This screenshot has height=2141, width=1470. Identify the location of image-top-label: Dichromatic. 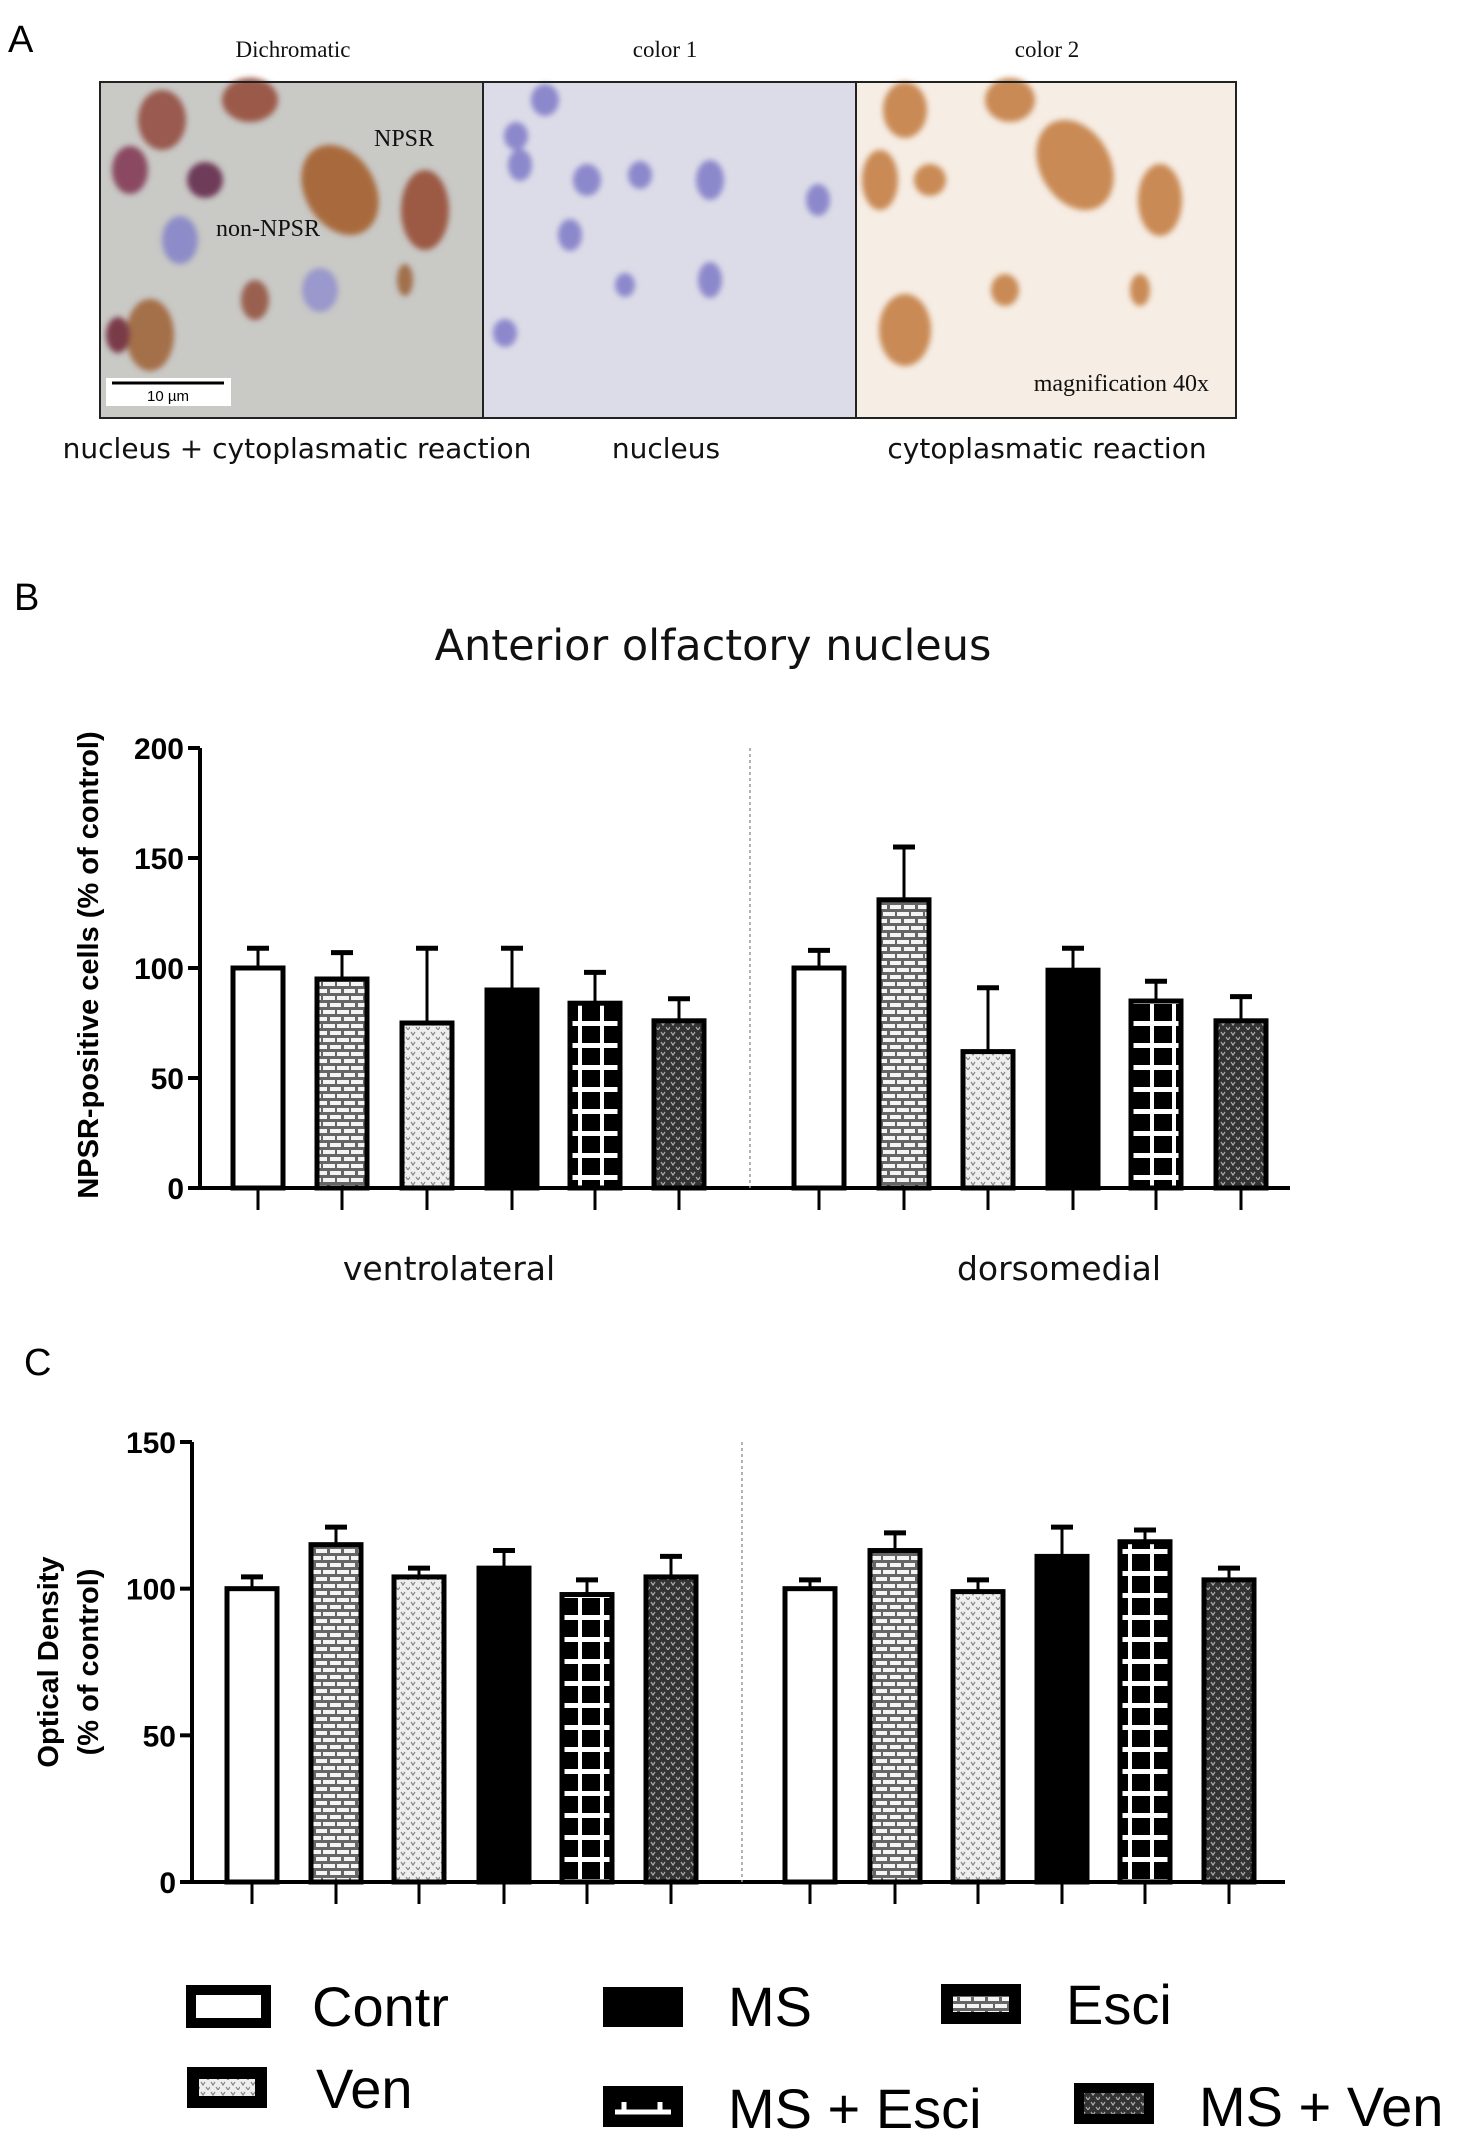
(293, 49).